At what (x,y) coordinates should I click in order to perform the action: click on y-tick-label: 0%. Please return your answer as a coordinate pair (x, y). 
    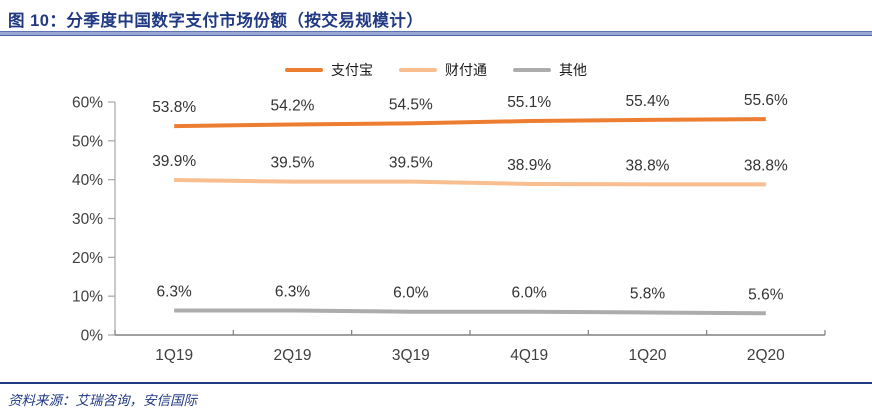
    Looking at the image, I should click on (92, 336).